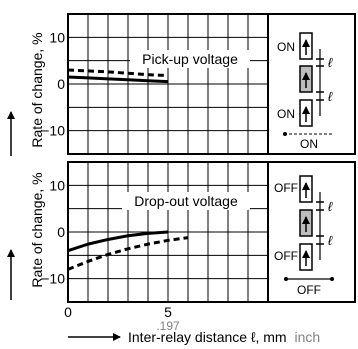 Image resolution: width=358 pixels, height=349 pixels. What do you see at coordinates (286, 188) in the screenshot?
I see `top-relay-label-off: OFF` at bounding box center [286, 188].